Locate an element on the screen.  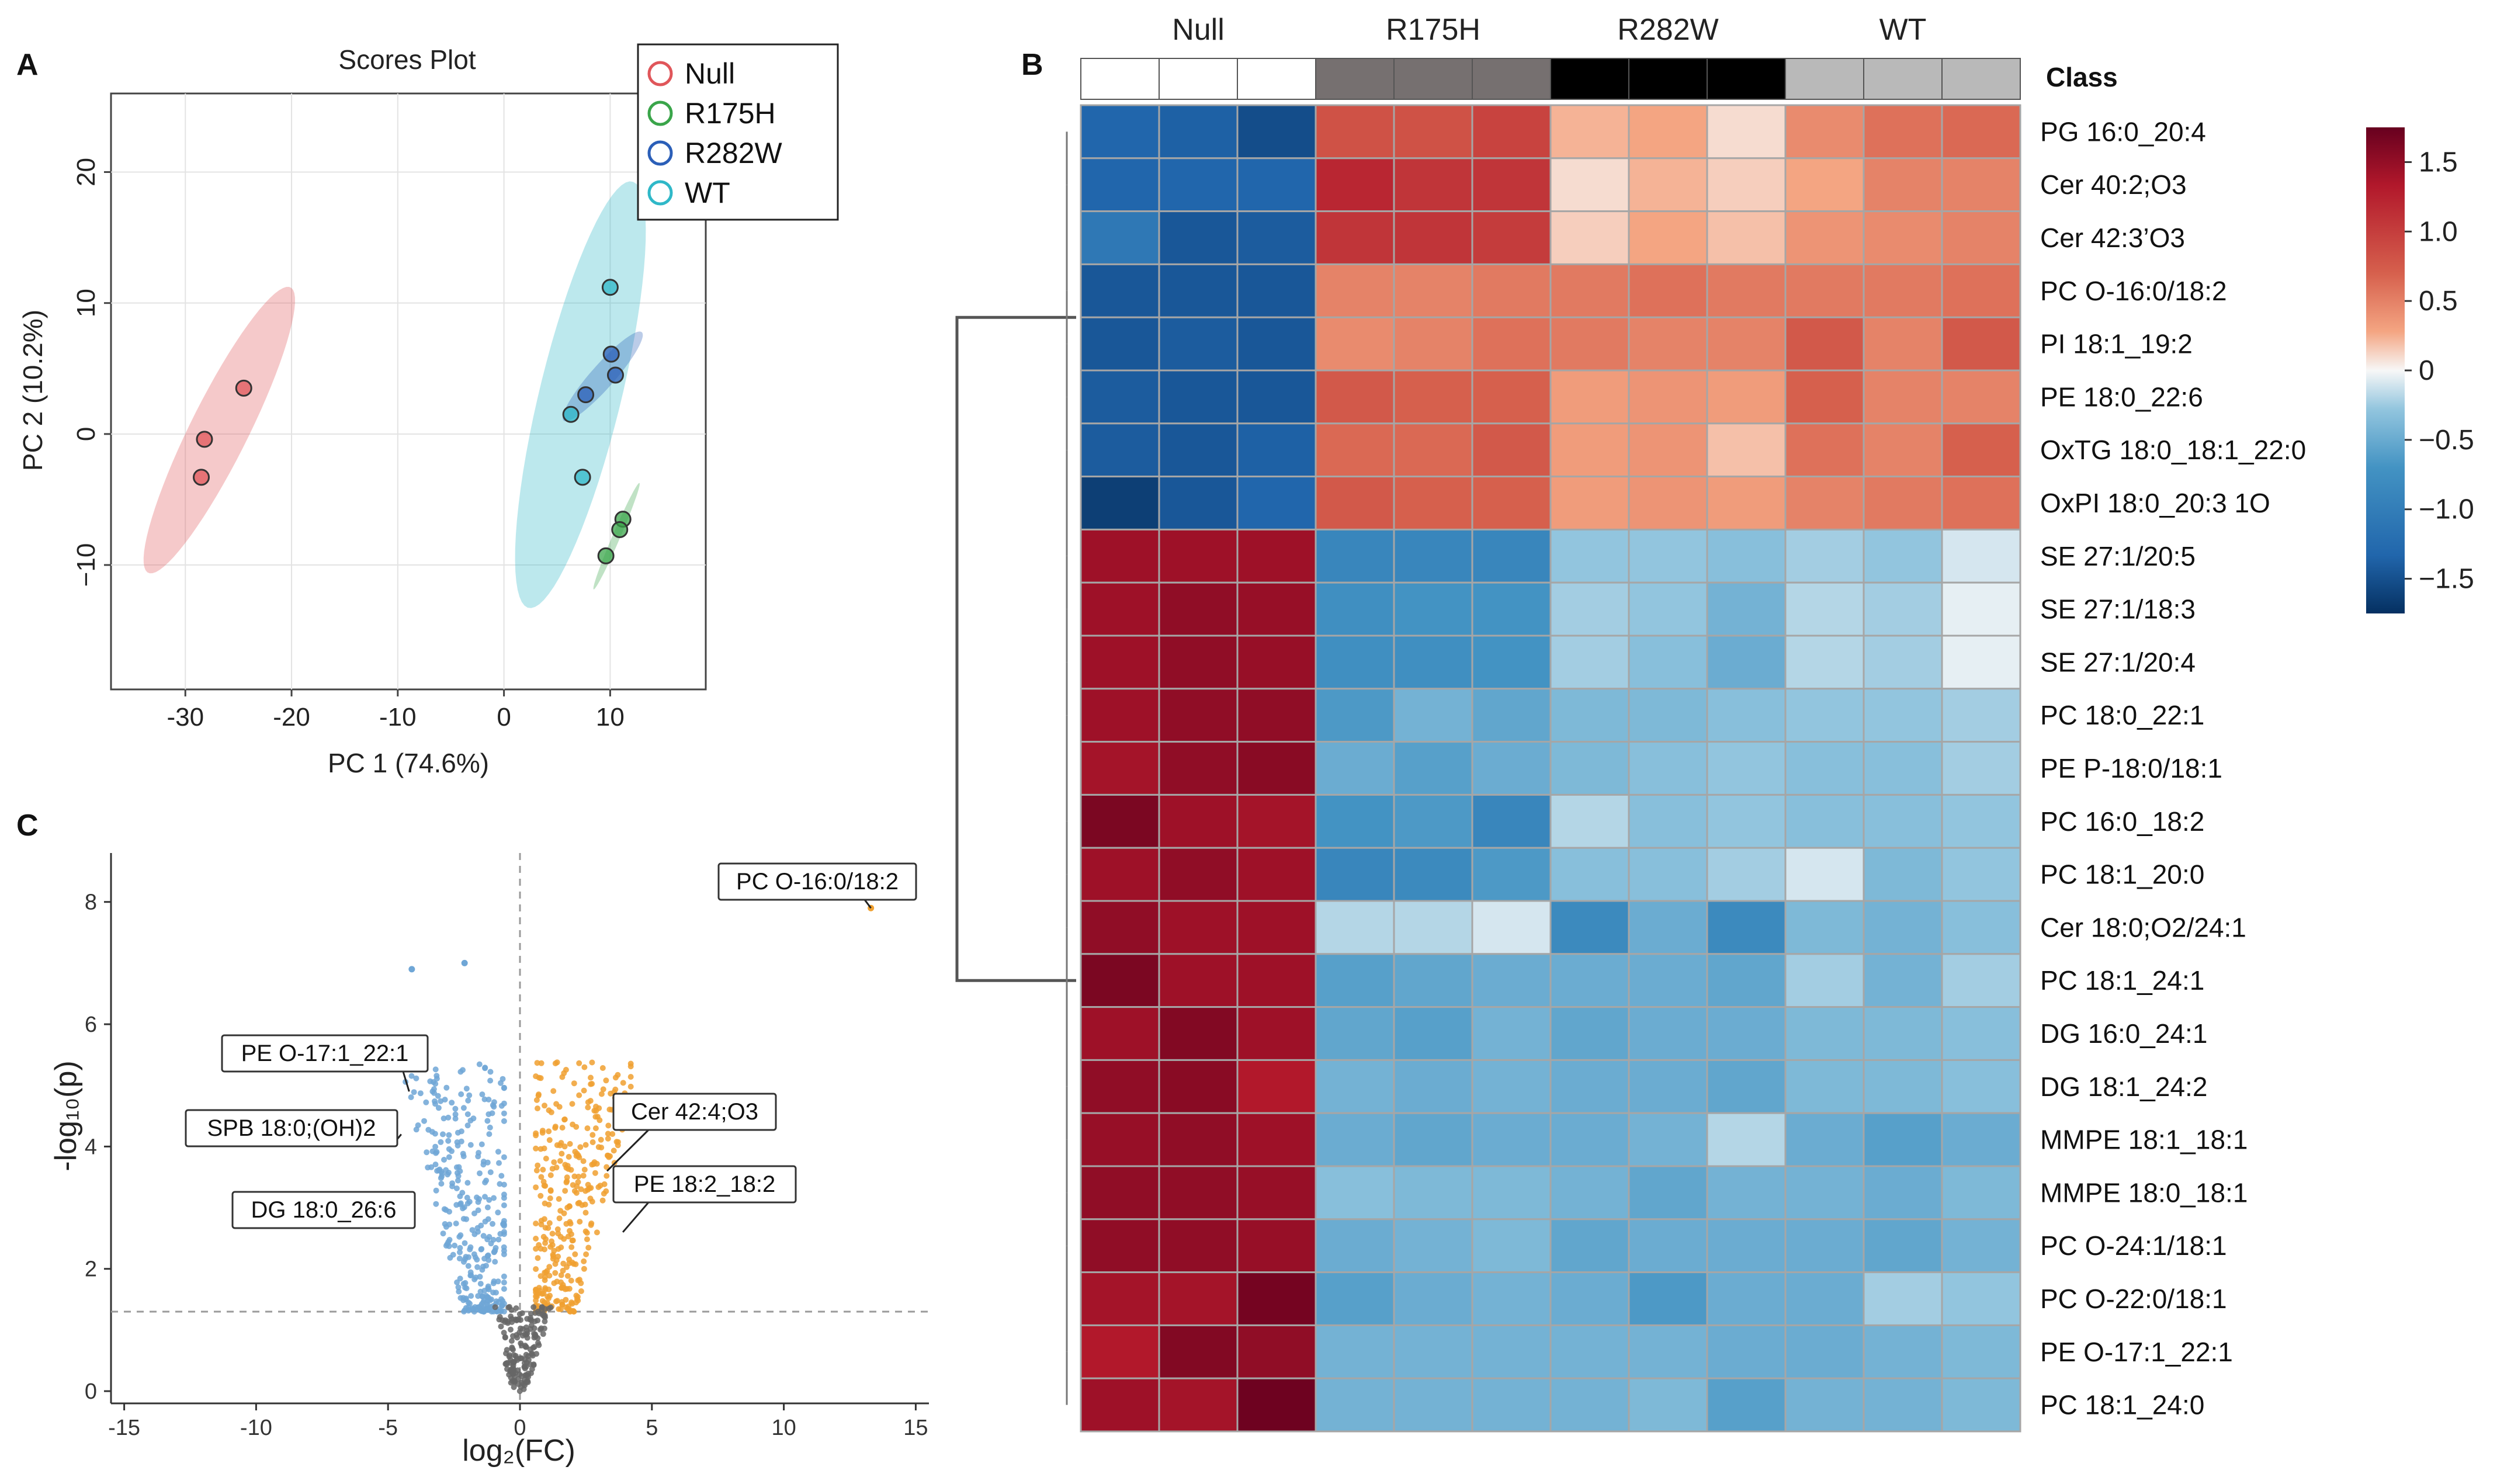
volcano-point-ns is located at coordinates (538, 1338).